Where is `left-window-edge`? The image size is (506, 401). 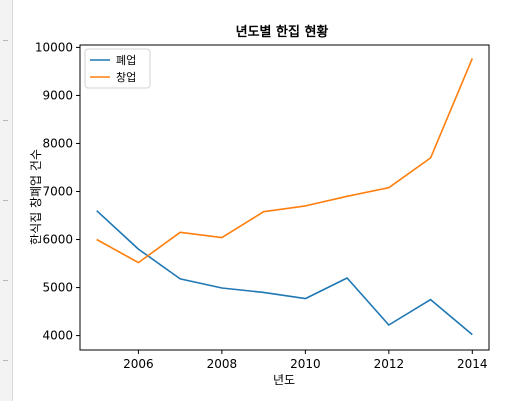 left-window-edge is located at coordinates (6, 200).